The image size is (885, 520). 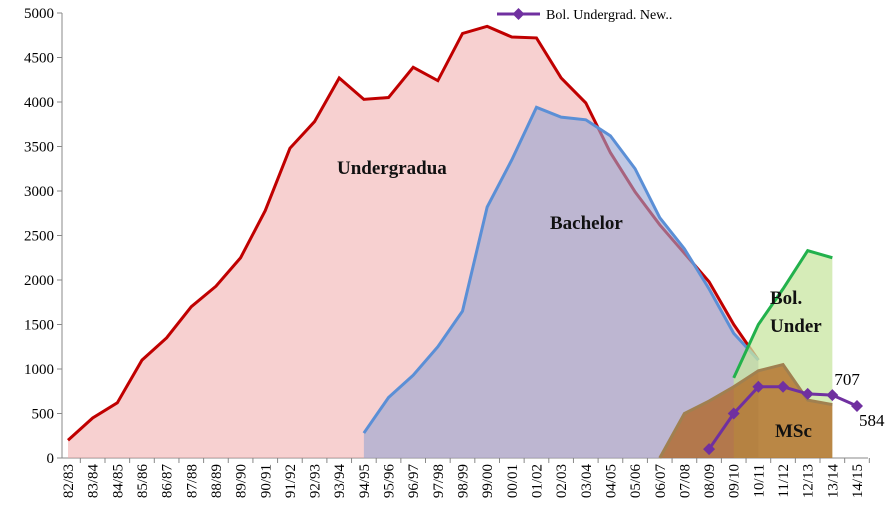 What do you see at coordinates (118, 481) in the screenshot?
I see `x-tick-label: 84/85` at bounding box center [118, 481].